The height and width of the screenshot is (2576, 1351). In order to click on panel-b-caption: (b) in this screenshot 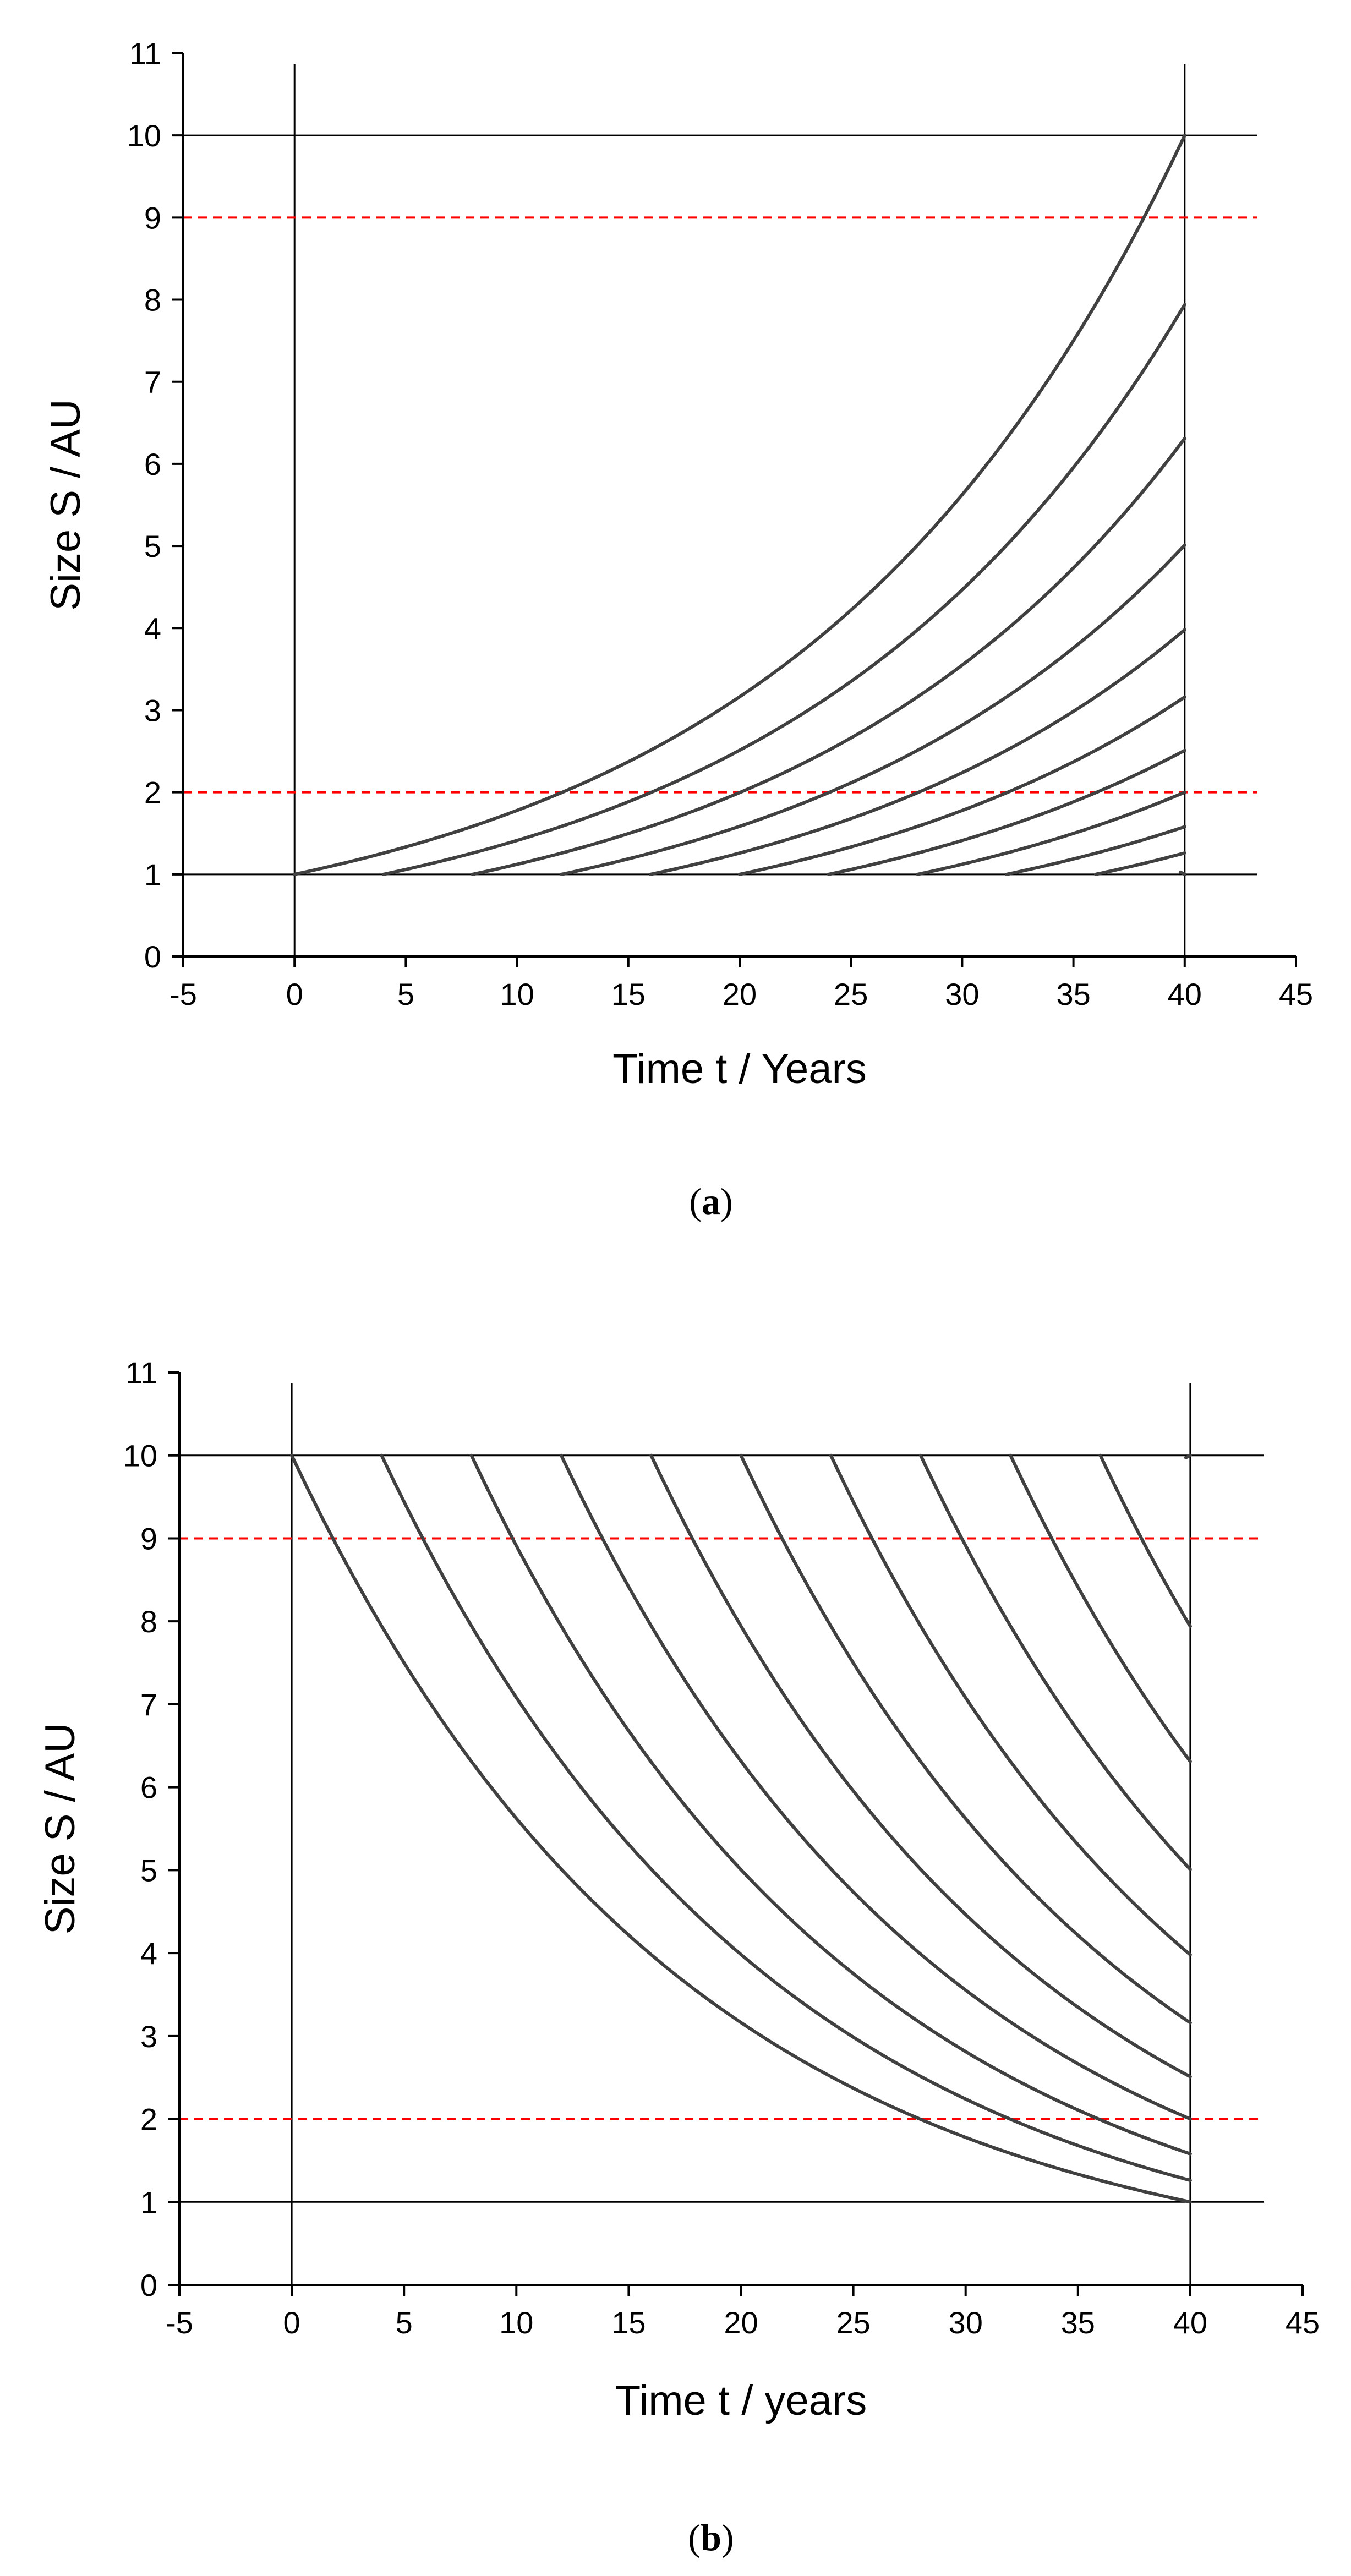, I will do `click(711, 2537)`.